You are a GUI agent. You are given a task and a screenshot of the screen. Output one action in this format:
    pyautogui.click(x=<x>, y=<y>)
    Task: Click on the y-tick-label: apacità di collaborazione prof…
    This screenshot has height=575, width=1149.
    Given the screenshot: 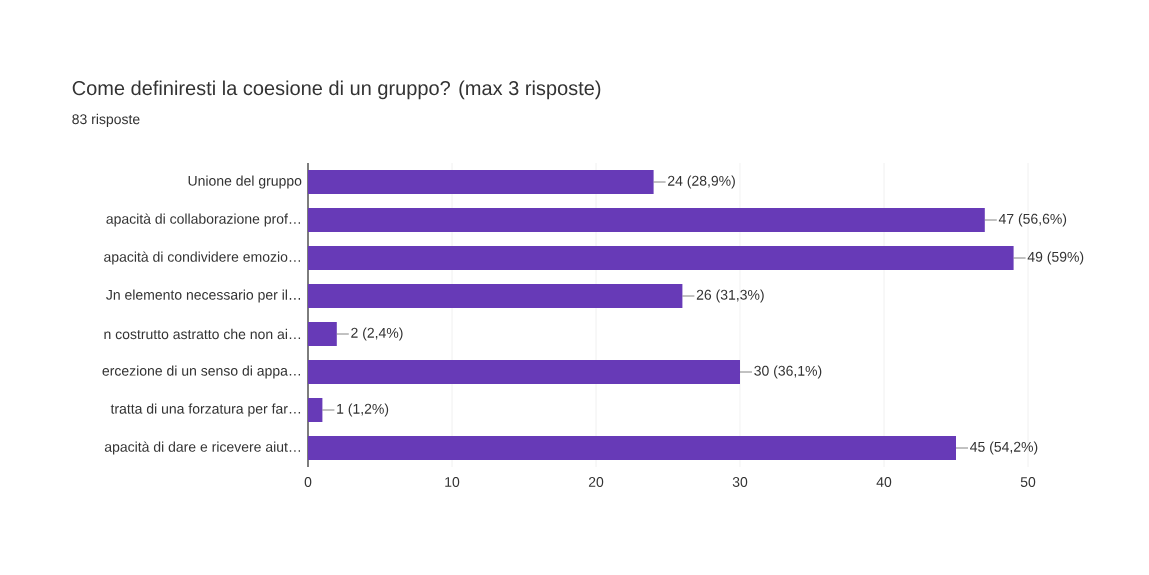 What is the action you would take?
    pyautogui.click(x=203, y=220)
    